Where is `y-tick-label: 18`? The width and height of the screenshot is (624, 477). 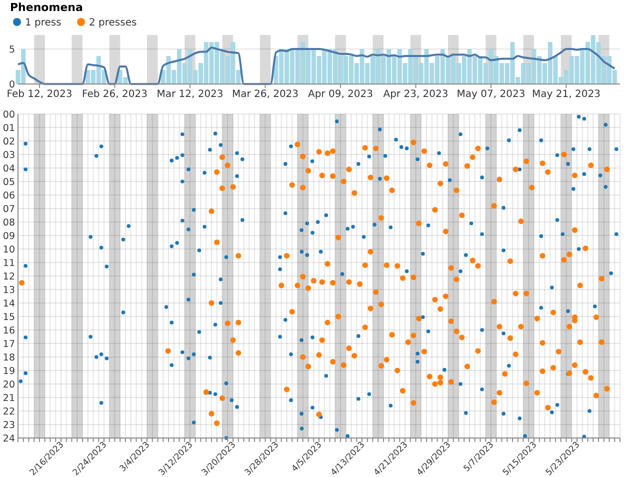 y-tick-label: 18 is located at coordinates (8, 358).